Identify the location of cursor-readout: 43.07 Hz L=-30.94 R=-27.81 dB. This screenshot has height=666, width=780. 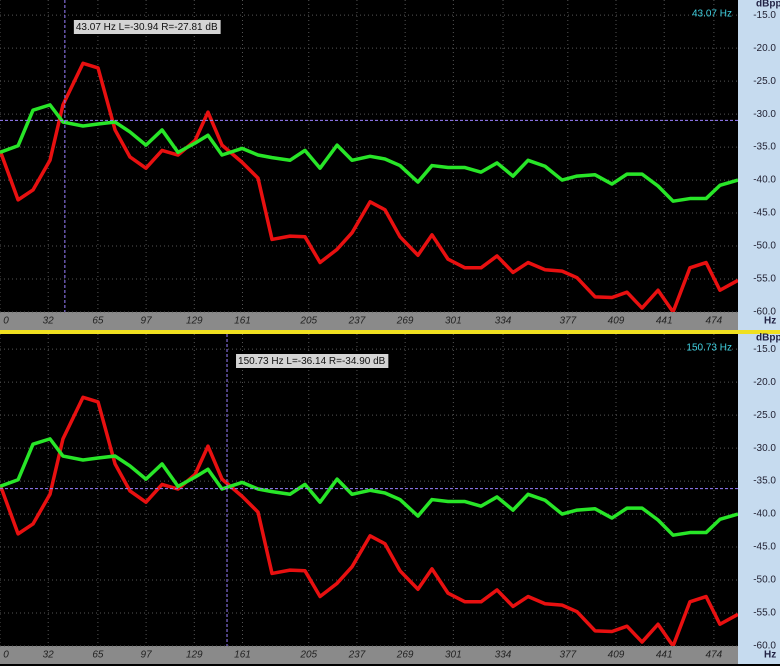
(147, 27).